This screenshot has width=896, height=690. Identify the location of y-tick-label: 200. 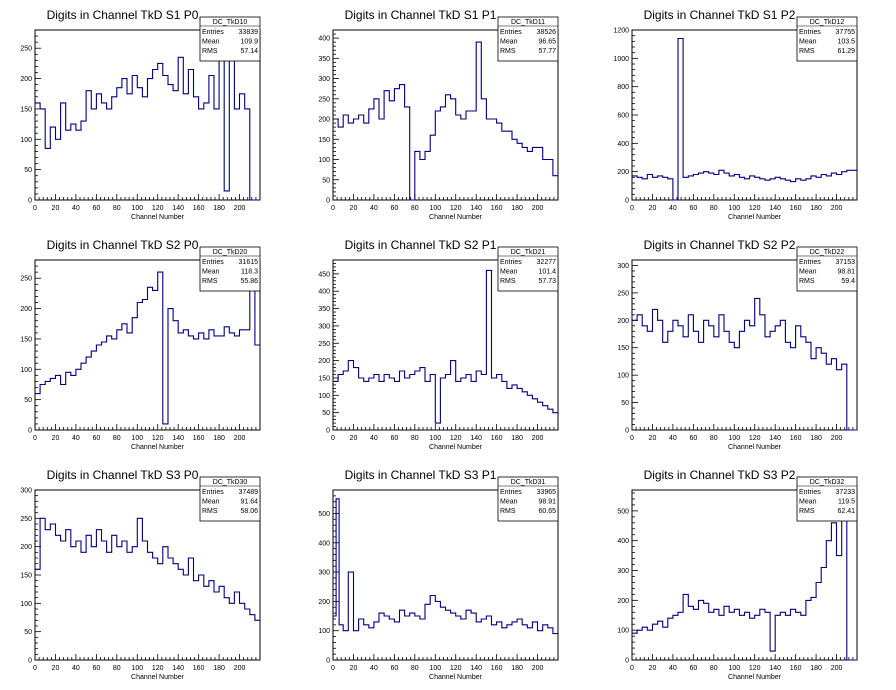
(623, 321).